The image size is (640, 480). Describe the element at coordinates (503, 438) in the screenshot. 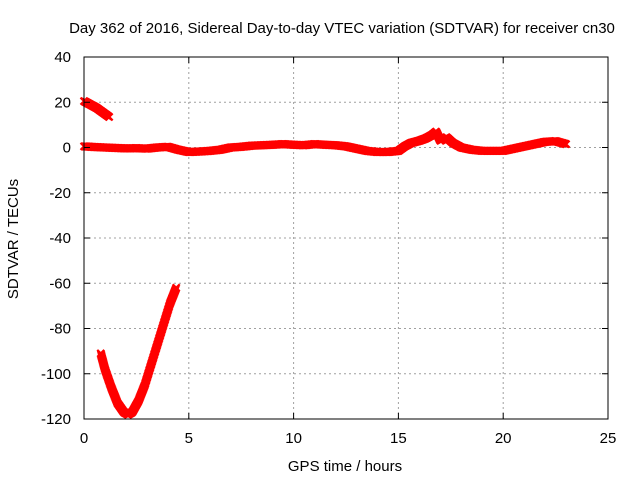

I see `x-tick-label: 20` at that location.